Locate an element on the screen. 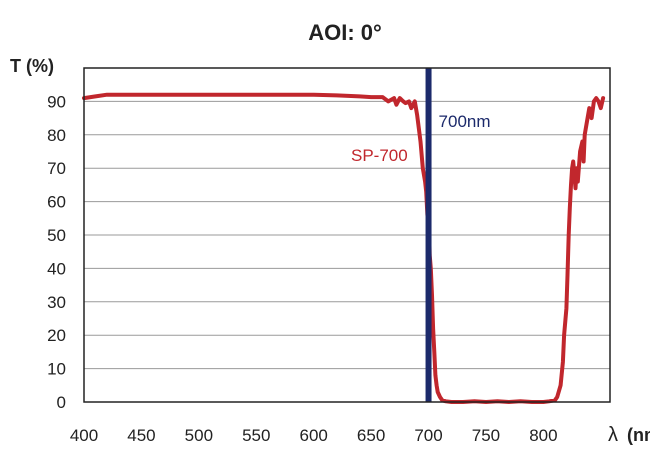 This screenshot has height=459, width=650. y-tick-label: 30 is located at coordinates (56, 302).